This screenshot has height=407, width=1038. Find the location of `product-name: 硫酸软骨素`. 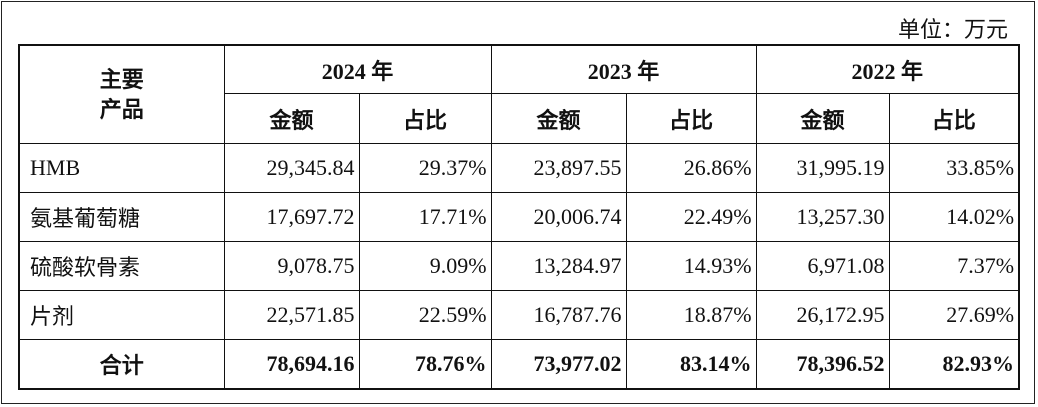

product-name: 硫酸软骨素 is located at coordinates (121, 266).